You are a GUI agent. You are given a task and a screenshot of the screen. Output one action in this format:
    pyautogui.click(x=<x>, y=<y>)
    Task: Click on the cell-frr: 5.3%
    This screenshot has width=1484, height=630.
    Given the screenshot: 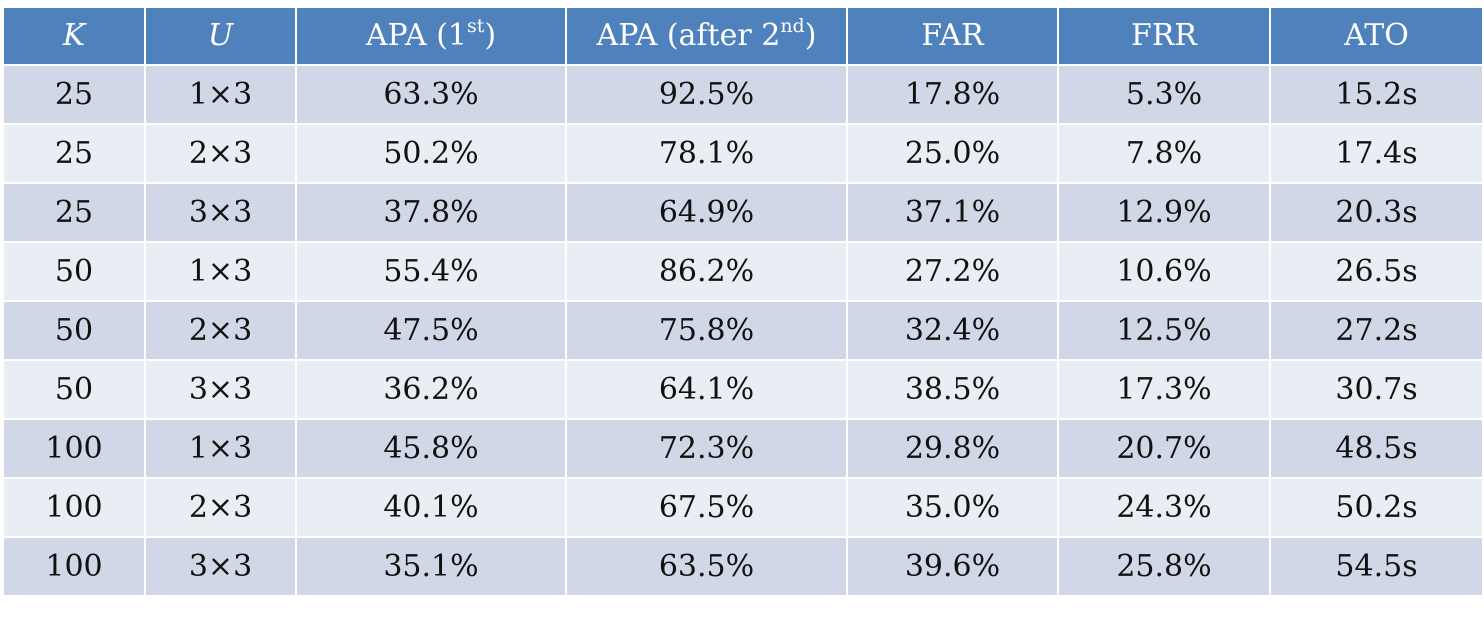 What is the action you would take?
    pyautogui.click(x=1164, y=94)
    